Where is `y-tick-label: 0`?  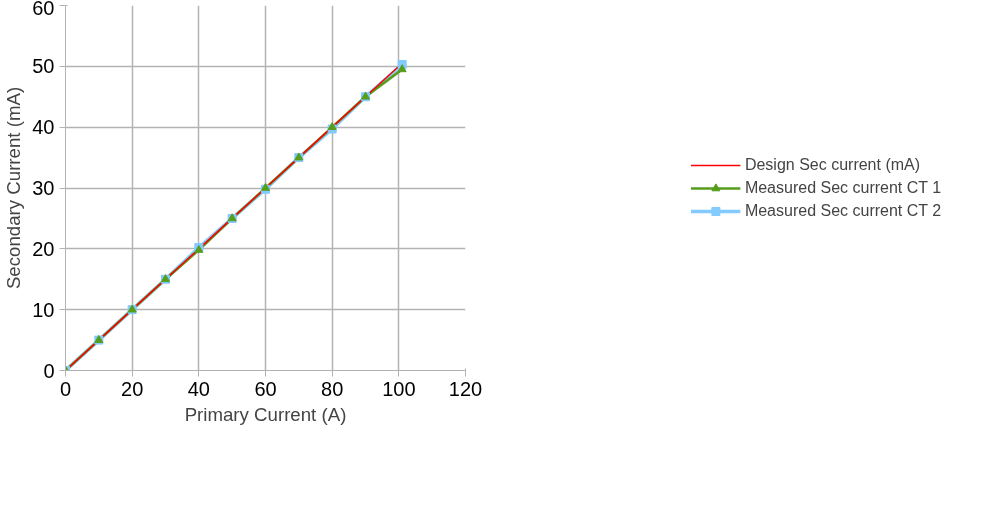
y-tick-label: 0 is located at coordinates (49, 370).